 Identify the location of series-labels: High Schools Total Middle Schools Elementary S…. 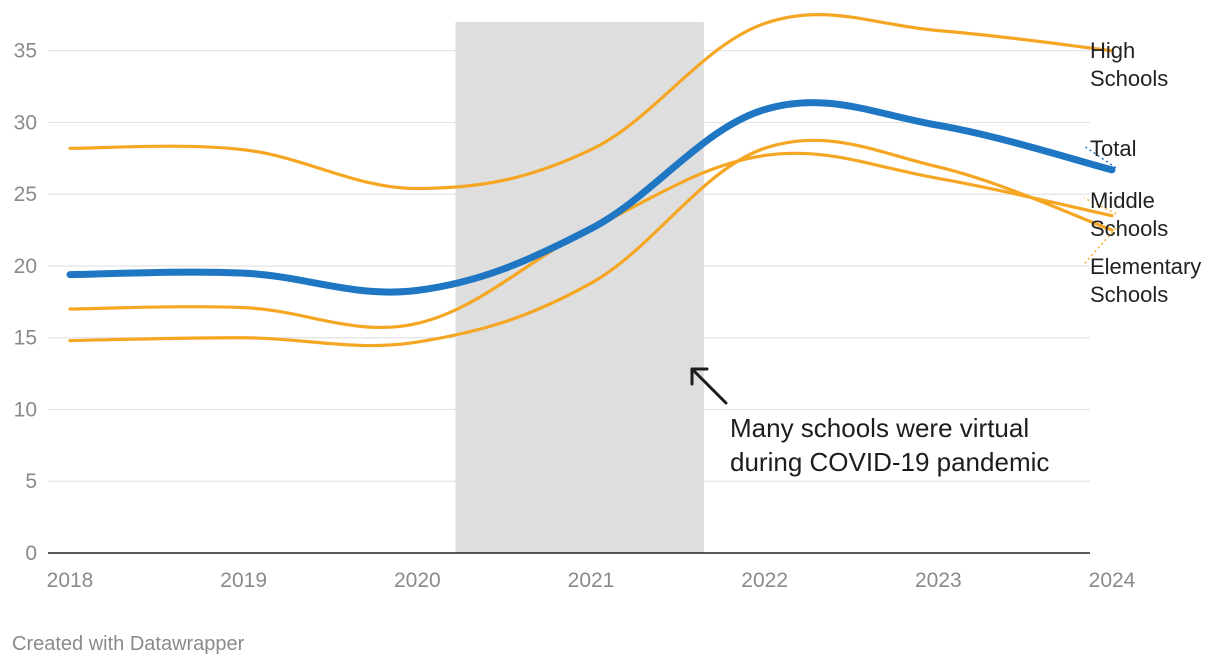
(1142, 172).